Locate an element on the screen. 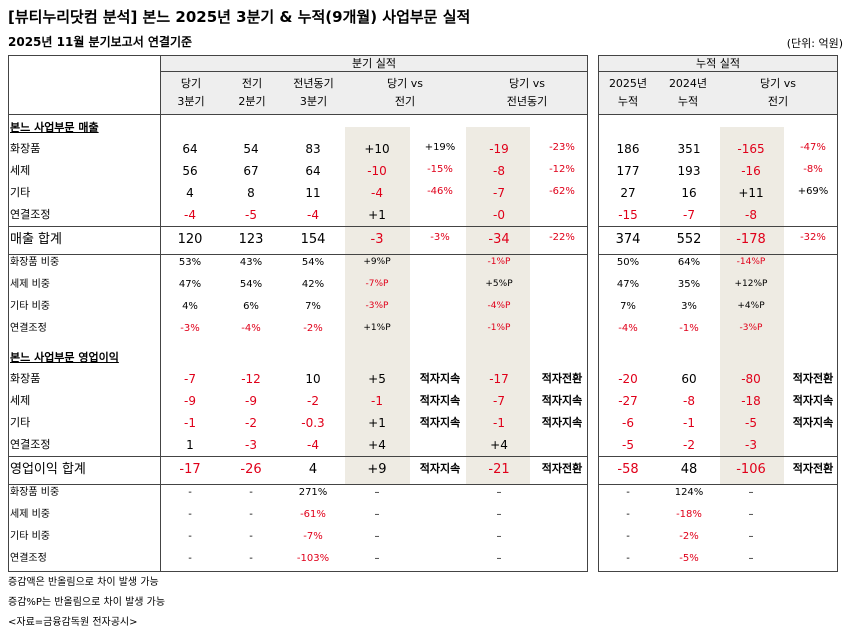 The height and width of the screenshot is (631, 851). row-label: 세제 is located at coordinates (20, 170).